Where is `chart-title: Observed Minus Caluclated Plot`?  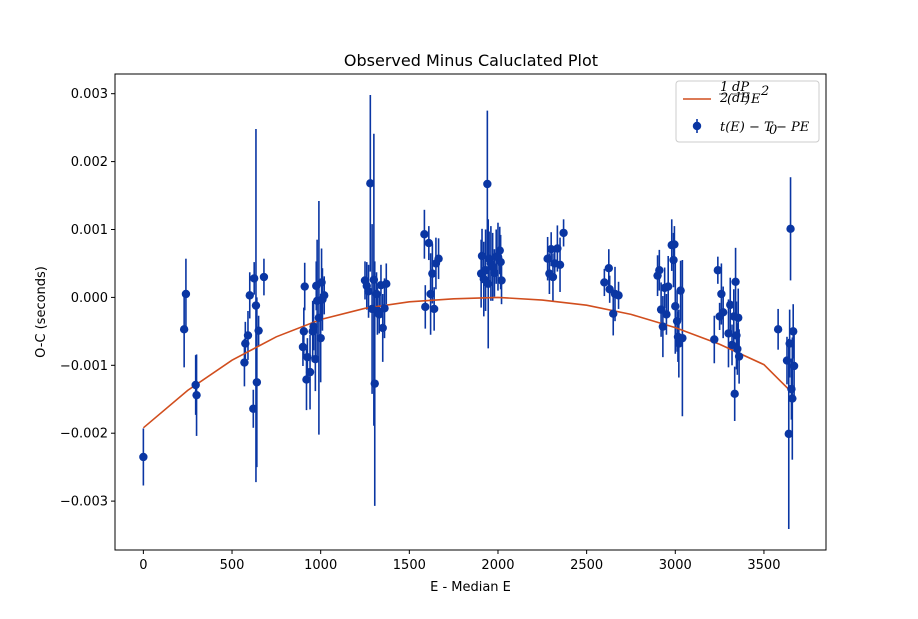
chart-title: Observed Minus Caluclated Plot is located at coordinates (471, 60).